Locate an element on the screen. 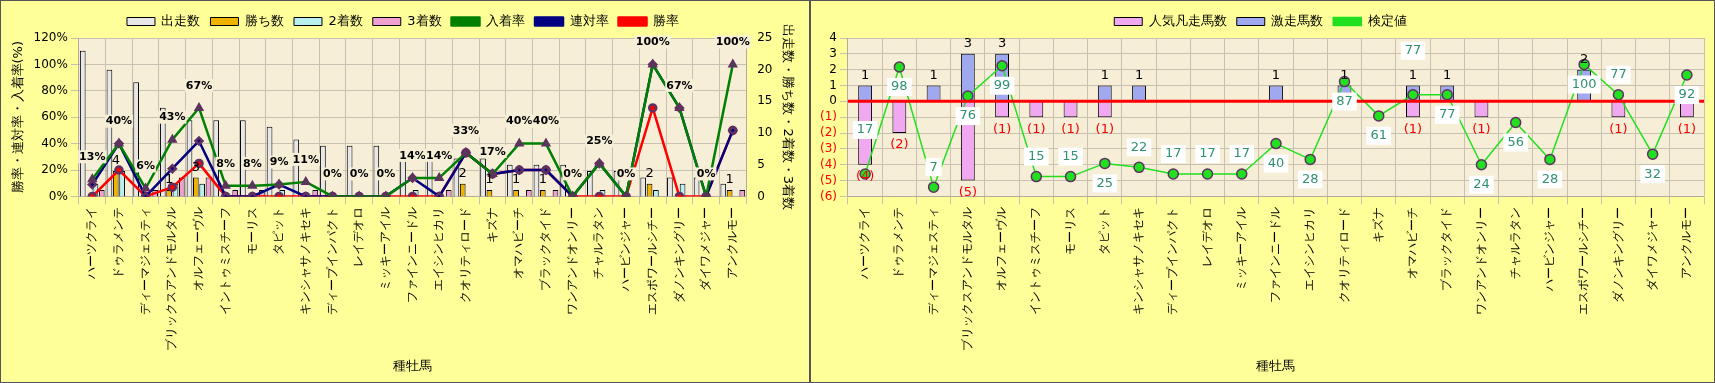  data-label: (2) is located at coordinates (899, 144).